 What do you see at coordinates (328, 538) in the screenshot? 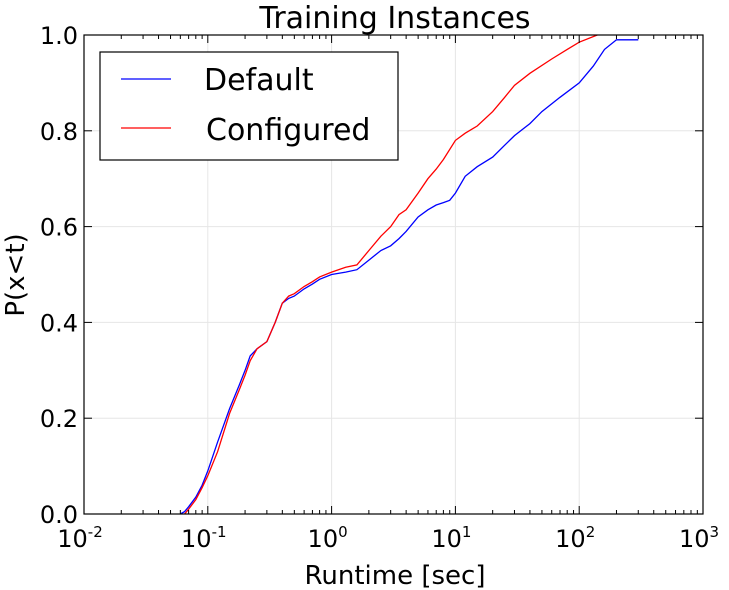
I see `x-tick-label: 10⁰` at bounding box center [328, 538].